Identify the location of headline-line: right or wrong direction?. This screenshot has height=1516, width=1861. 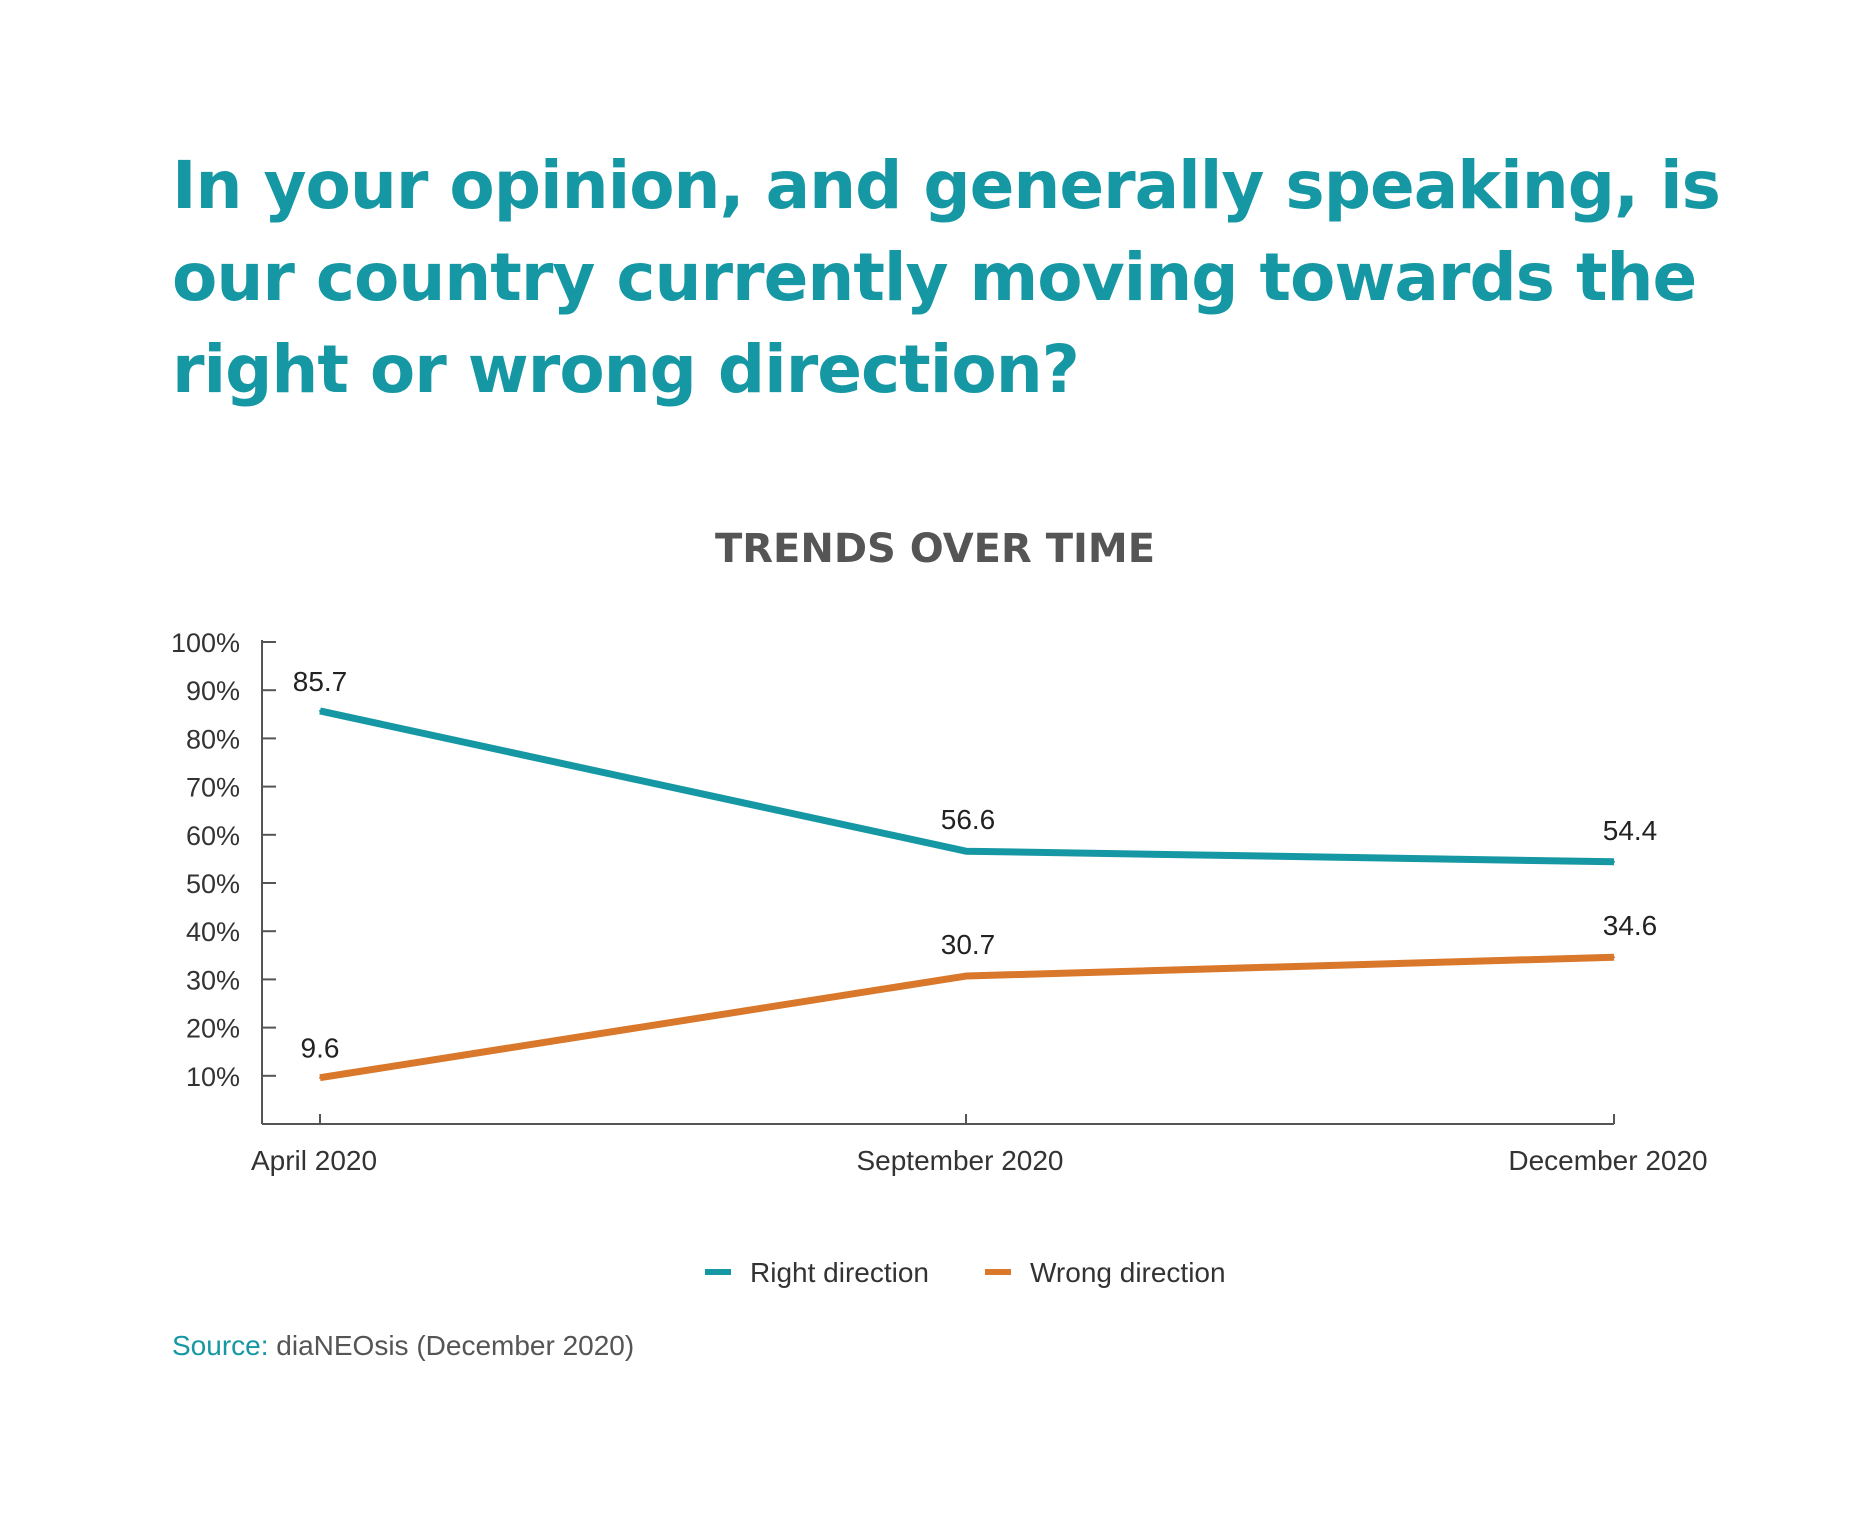
(626, 369).